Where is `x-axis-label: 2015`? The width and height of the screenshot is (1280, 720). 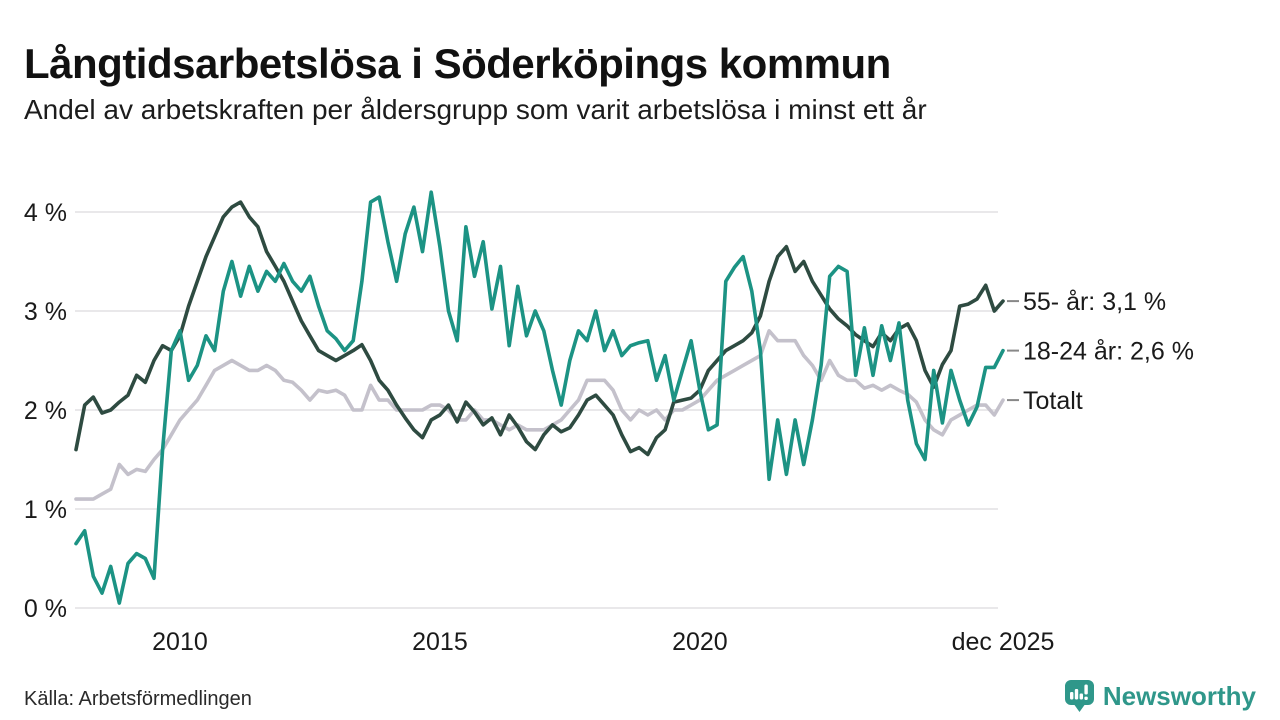
x-axis-label: 2015 is located at coordinates (440, 642).